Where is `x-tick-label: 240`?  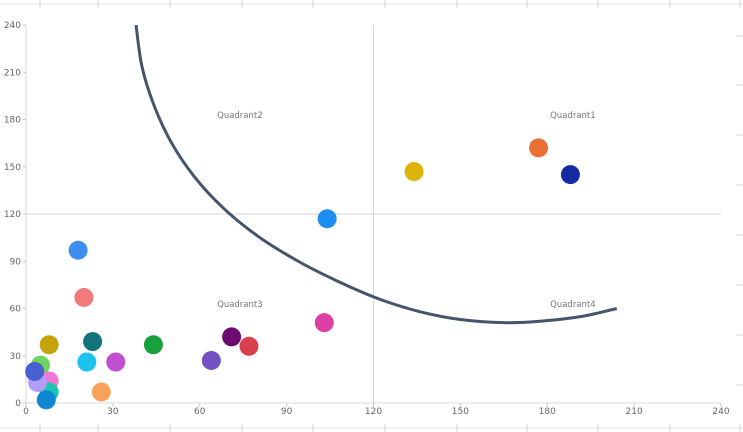
x-tick-label: 240 is located at coordinates (720, 412).